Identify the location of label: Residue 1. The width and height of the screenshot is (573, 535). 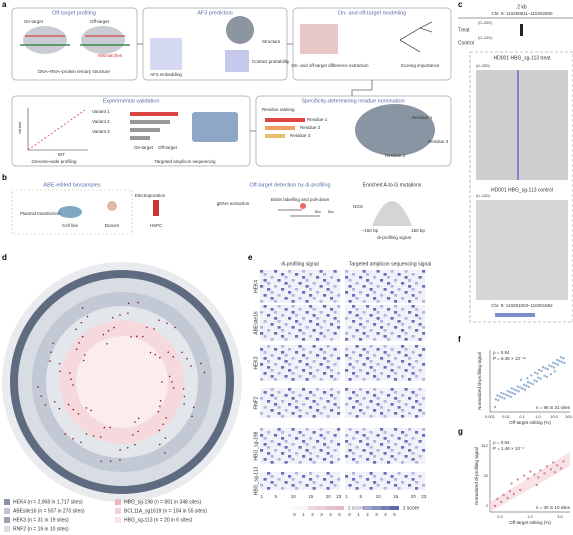
(422, 117).